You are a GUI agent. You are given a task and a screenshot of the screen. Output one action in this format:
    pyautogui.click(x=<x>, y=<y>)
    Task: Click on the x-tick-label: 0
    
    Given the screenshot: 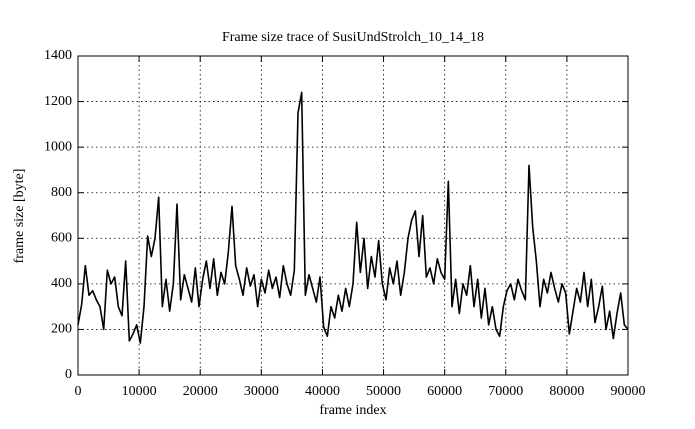 What is the action you would take?
    pyautogui.click(x=78, y=391)
    